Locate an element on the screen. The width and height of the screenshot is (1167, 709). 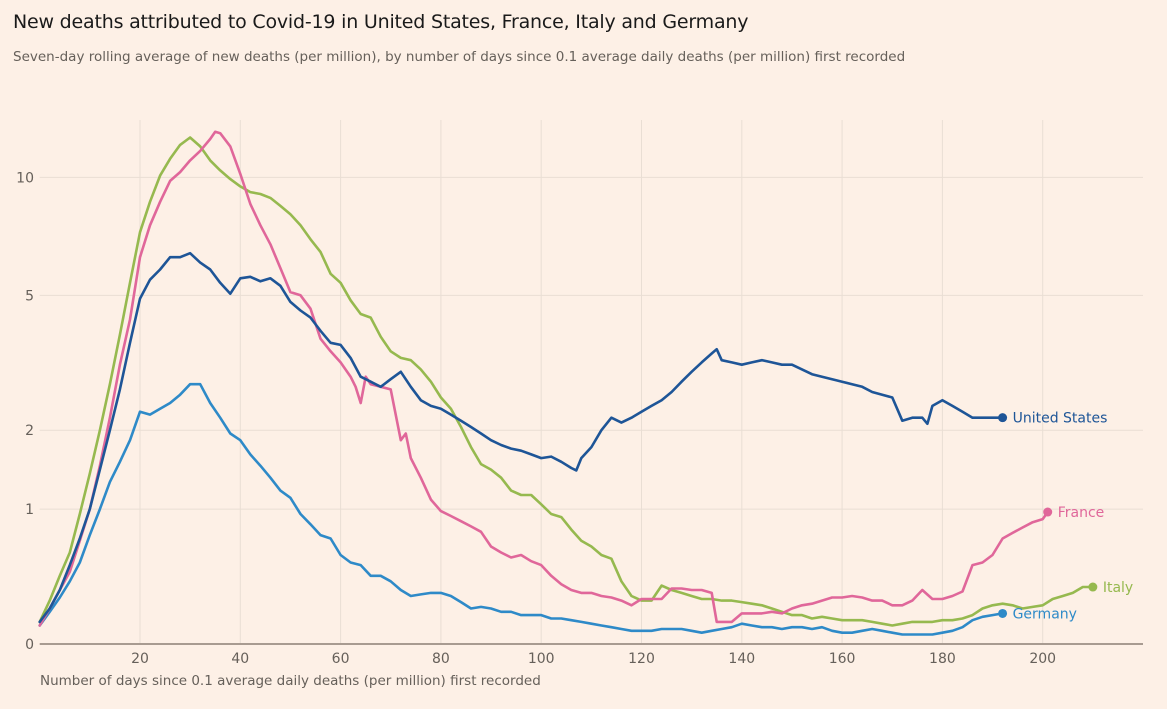
series-end-marker-united-states is located at coordinates (1003, 418).